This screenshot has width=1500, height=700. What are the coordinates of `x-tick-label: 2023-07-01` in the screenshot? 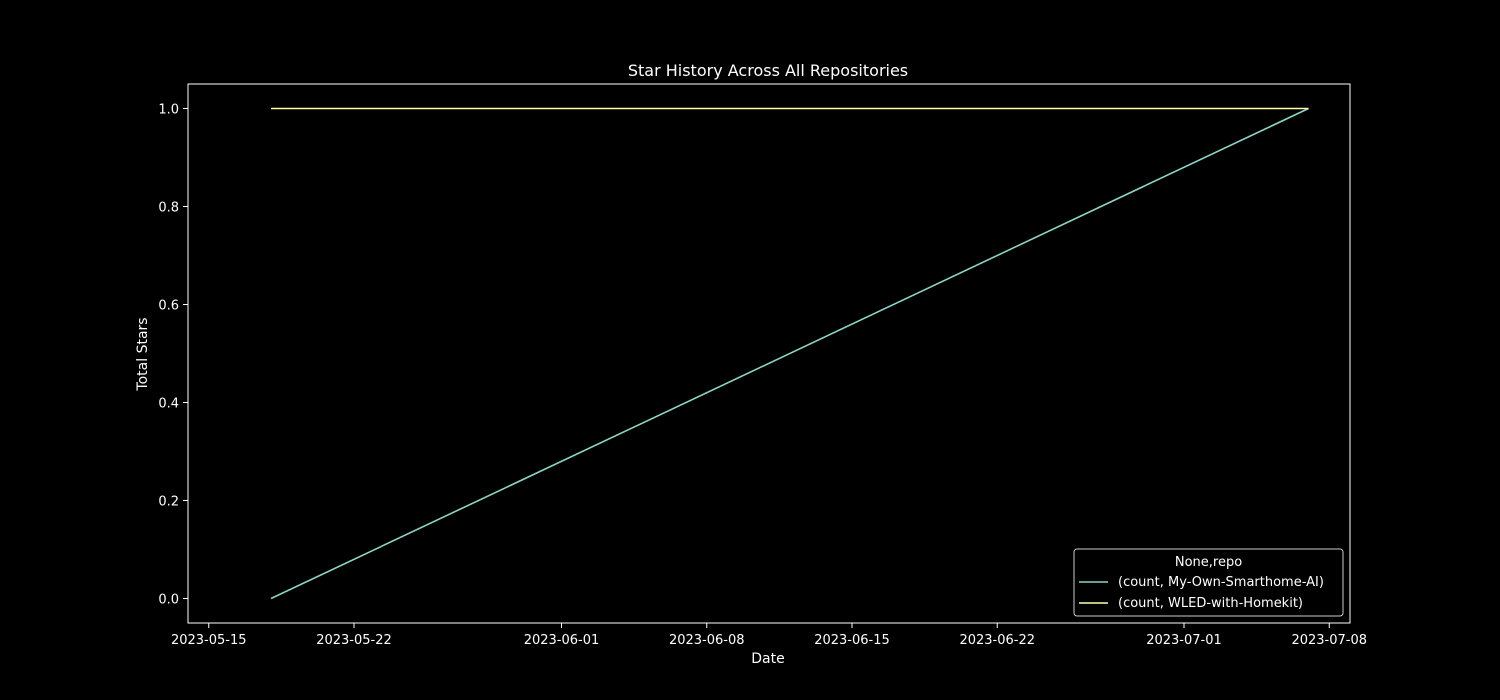 It's located at (1184, 640).